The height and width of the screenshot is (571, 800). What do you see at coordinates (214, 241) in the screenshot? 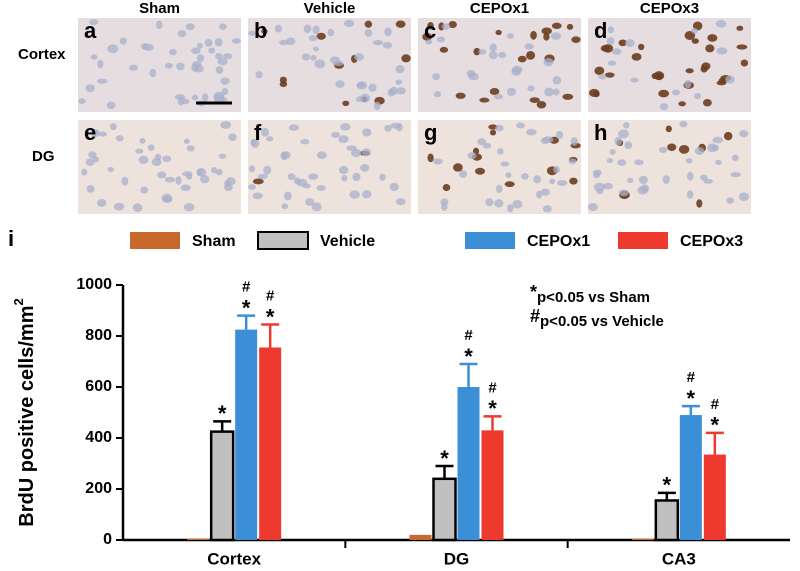
I see `legend-label: Sham` at bounding box center [214, 241].